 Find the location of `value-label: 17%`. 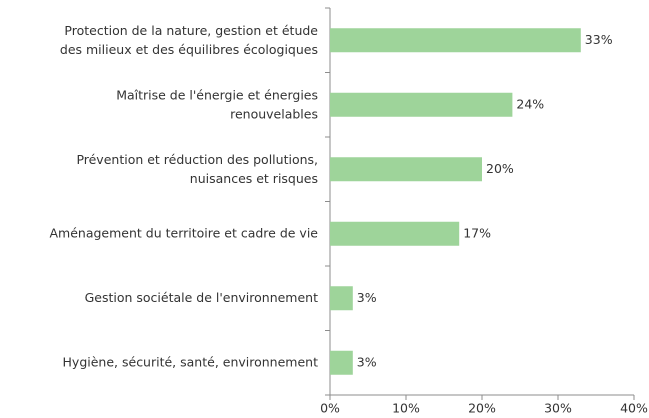

value-label: 17% is located at coordinates (477, 232).